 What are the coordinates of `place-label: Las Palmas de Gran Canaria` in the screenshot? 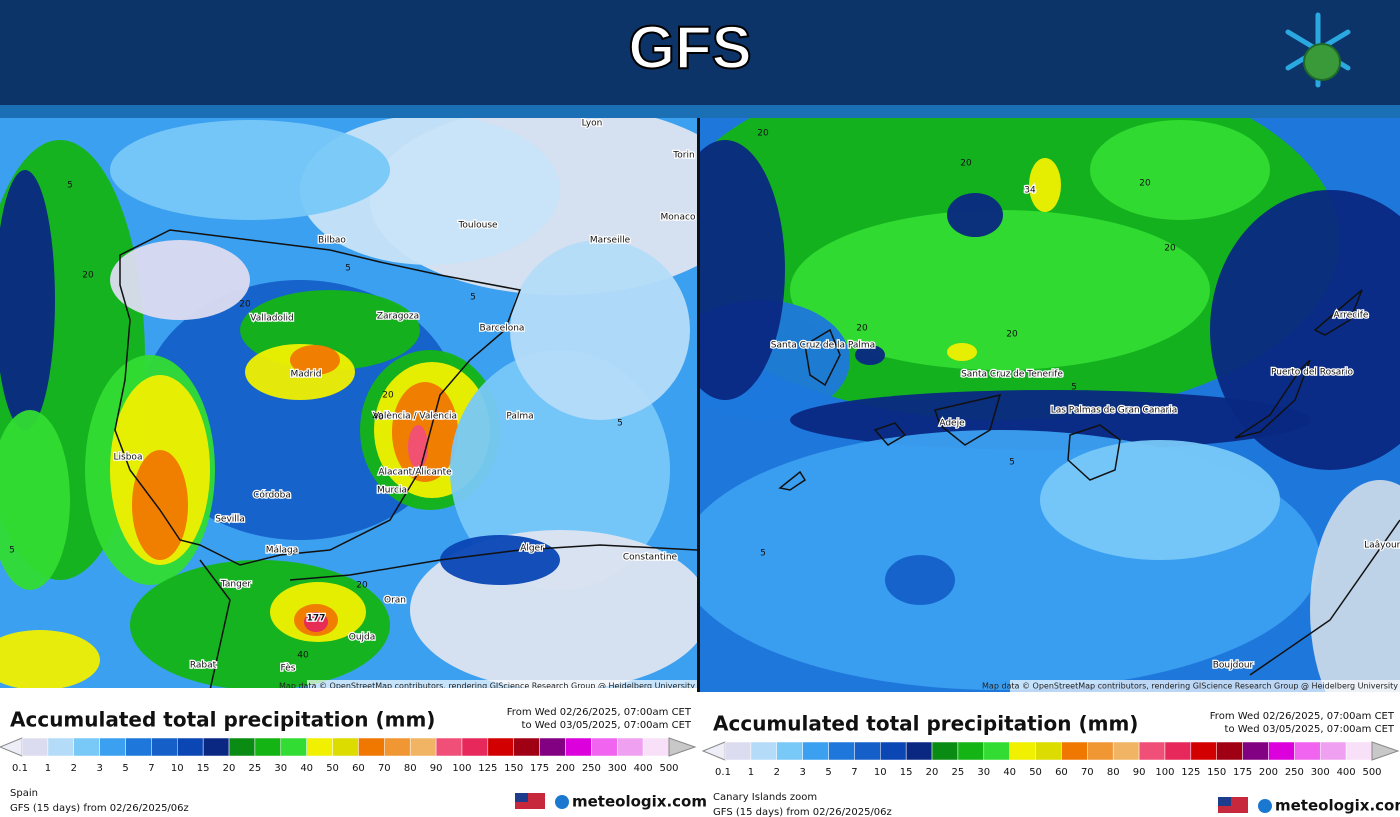 It's located at (1114, 411).